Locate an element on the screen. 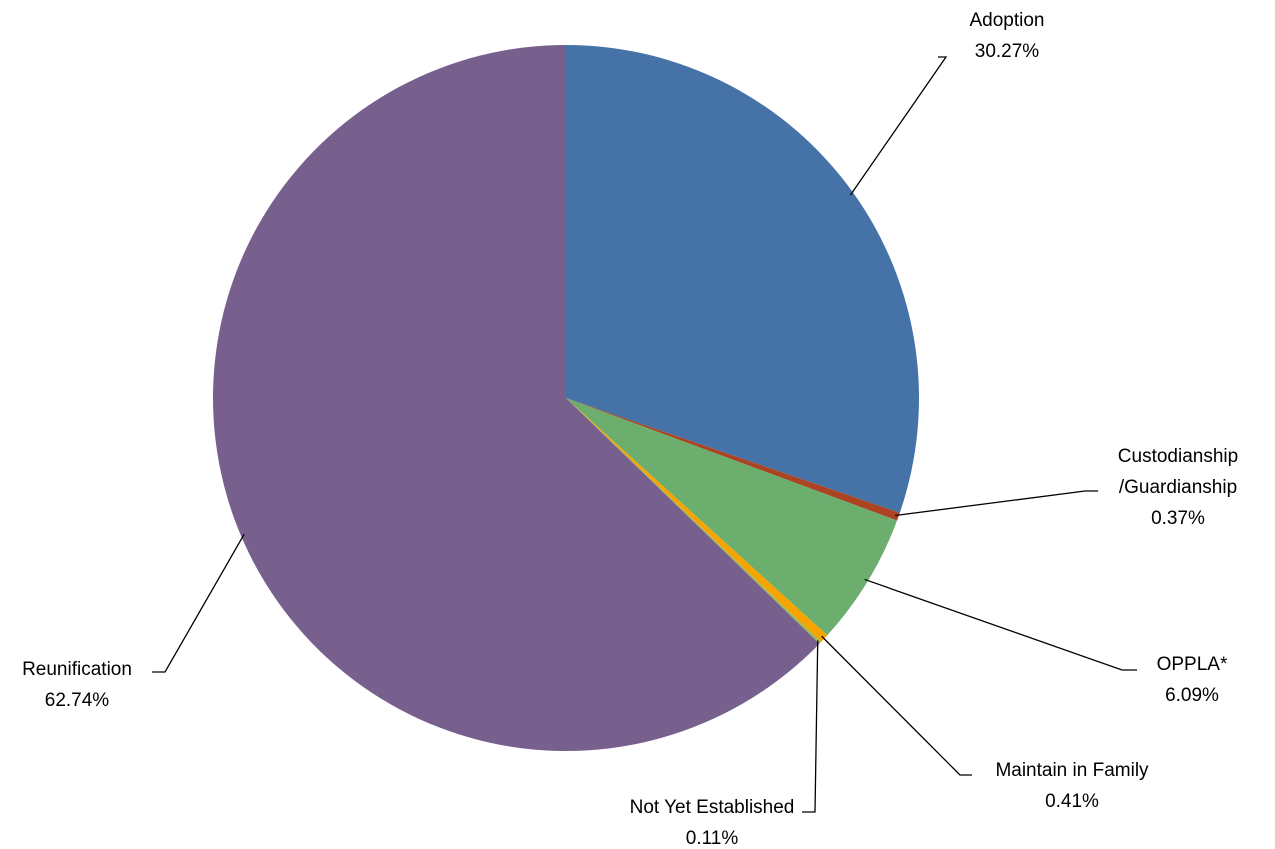 This screenshot has width=1275, height=849. data-label-value: 6.09% is located at coordinates (1192, 695).